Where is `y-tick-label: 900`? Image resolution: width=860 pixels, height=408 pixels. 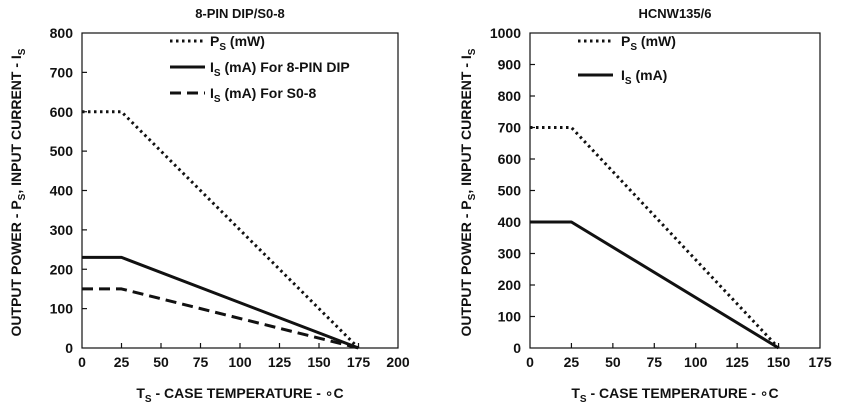
y-tick-label: 900 is located at coordinates (510, 65).